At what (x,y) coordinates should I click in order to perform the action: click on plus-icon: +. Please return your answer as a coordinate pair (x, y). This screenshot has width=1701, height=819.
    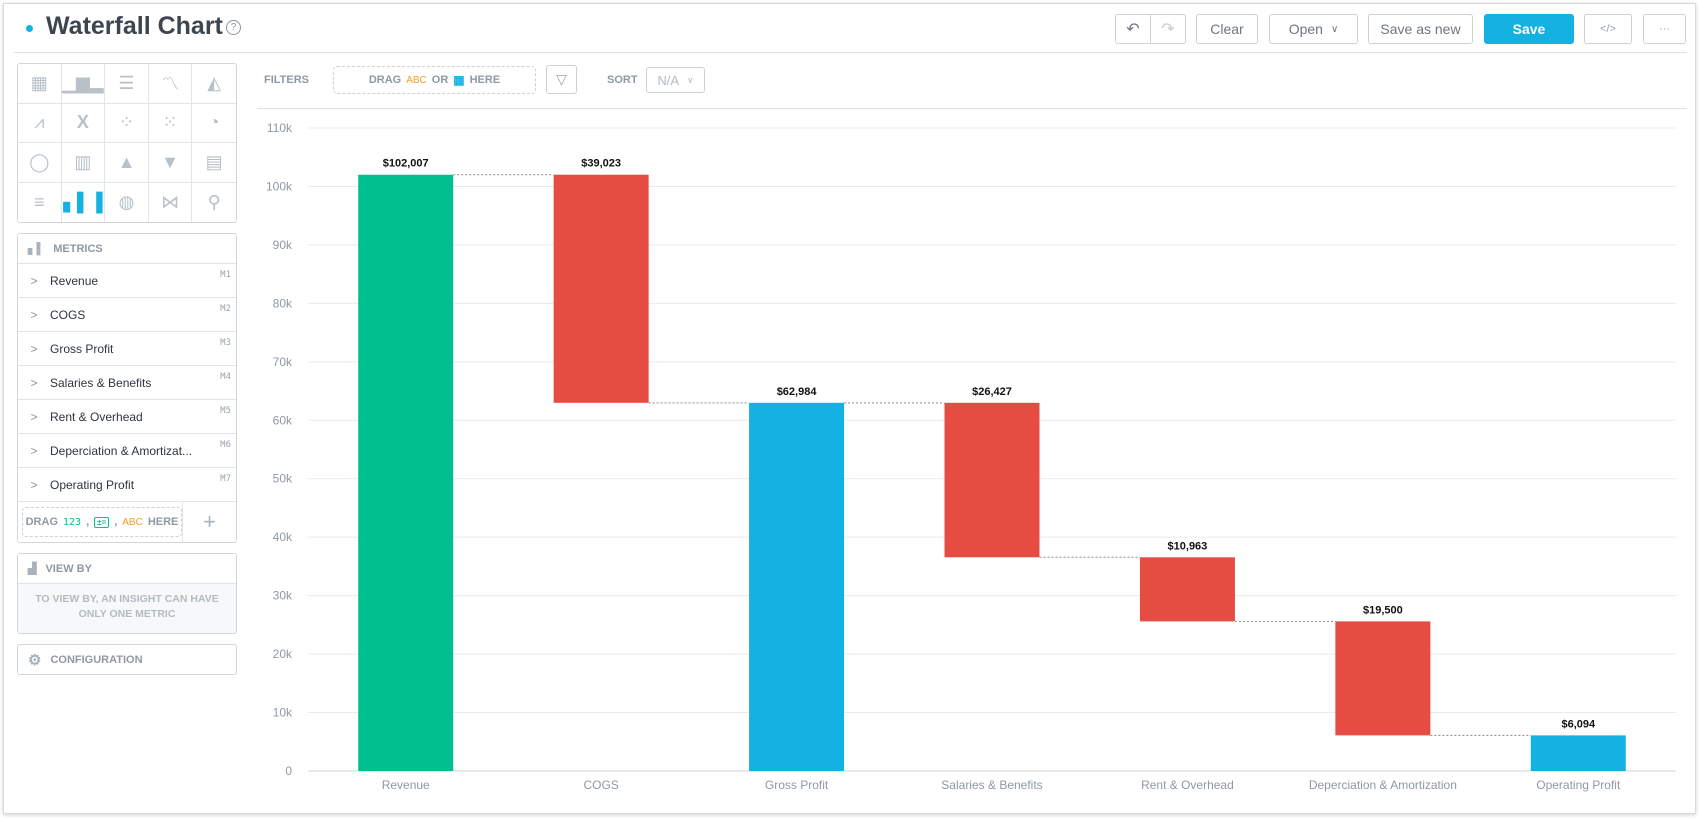
    Looking at the image, I should click on (209, 521).